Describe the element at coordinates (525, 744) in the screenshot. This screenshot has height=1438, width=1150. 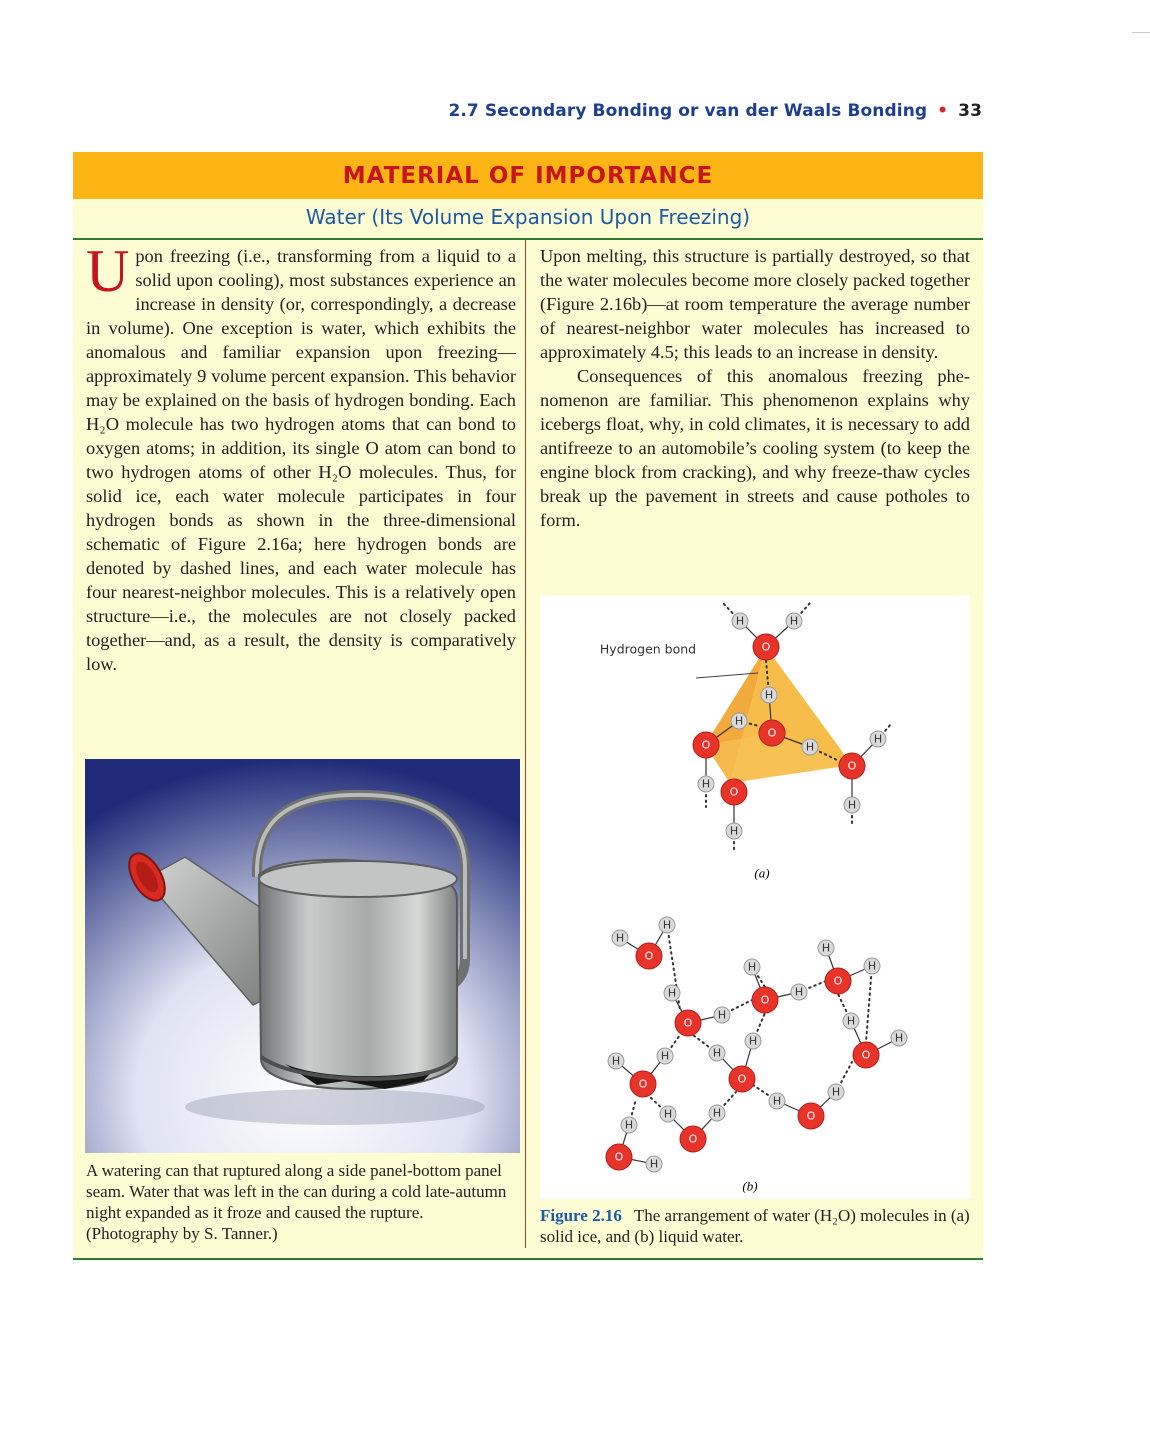
I see `column-divider` at that location.